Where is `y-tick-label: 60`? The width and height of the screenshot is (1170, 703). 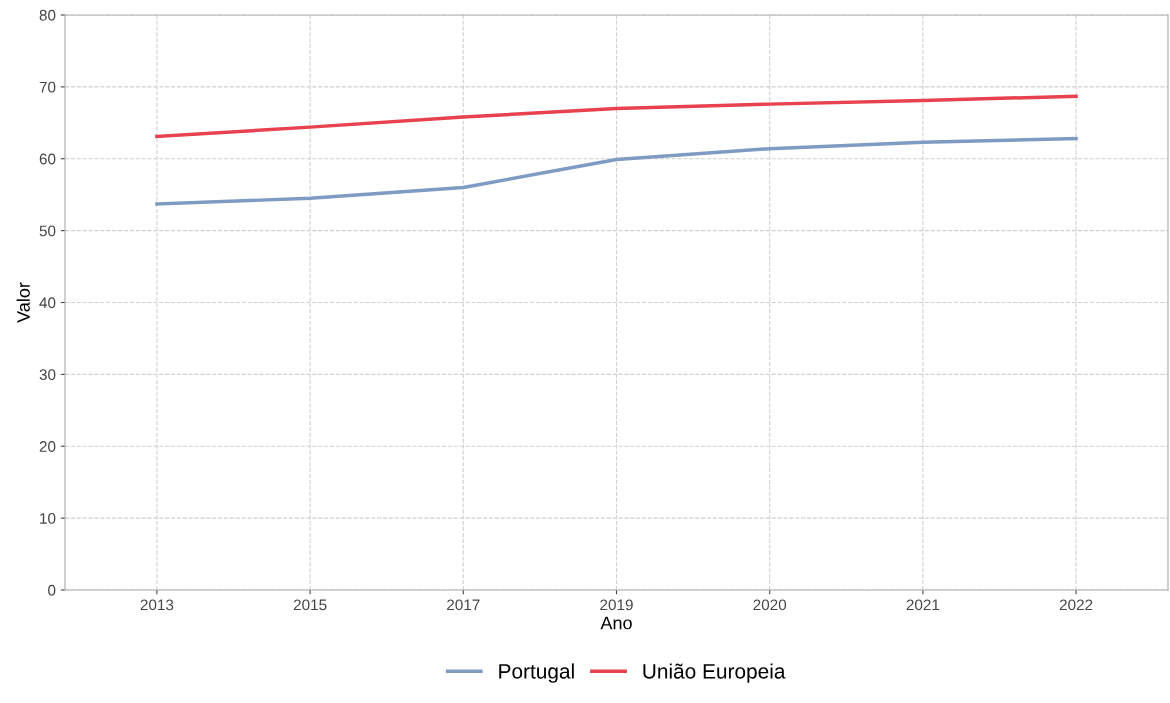 y-tick-label: 60 is located at coordinates (47, 159).